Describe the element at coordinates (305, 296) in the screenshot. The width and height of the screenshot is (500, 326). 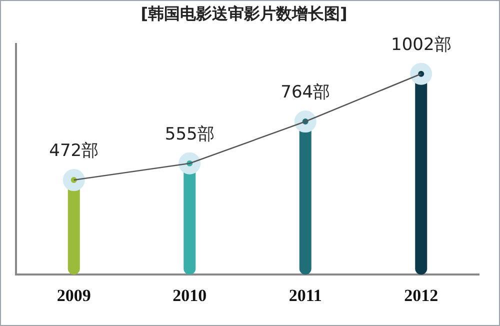
I see `x-tick-label: 2011` at that location.